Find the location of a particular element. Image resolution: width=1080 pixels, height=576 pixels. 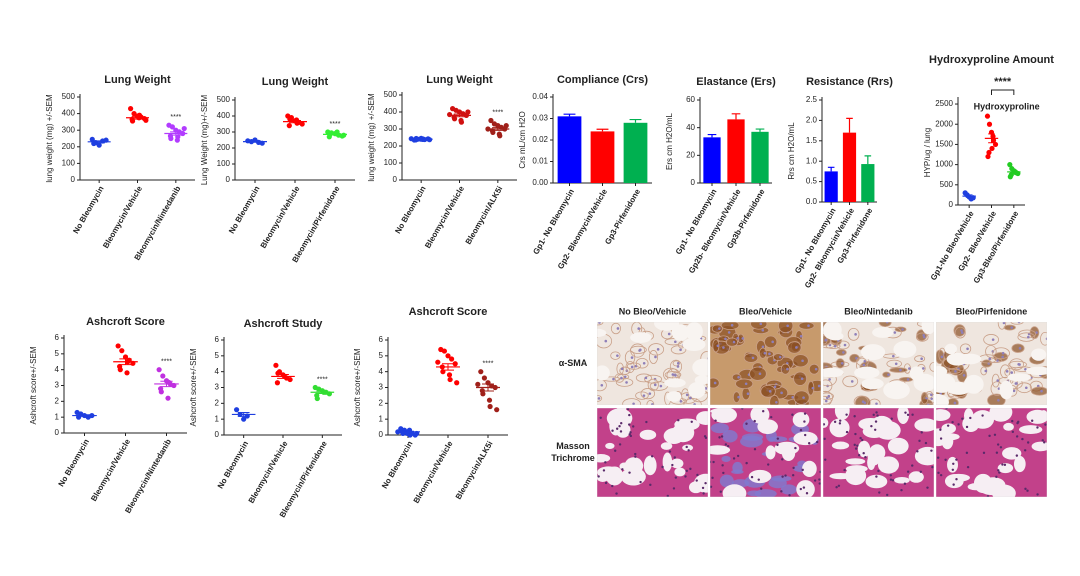

y-tick-label: 2500 is located at coordinates (944, 103).